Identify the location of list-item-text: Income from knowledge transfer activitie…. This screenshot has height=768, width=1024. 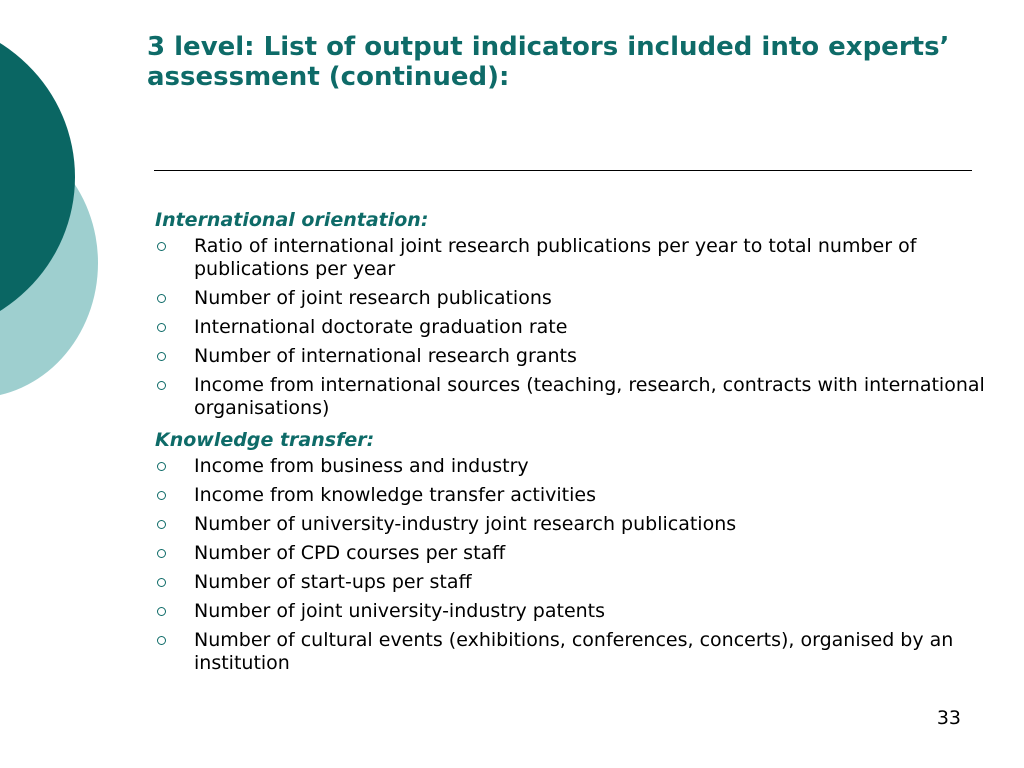
(395, 495).